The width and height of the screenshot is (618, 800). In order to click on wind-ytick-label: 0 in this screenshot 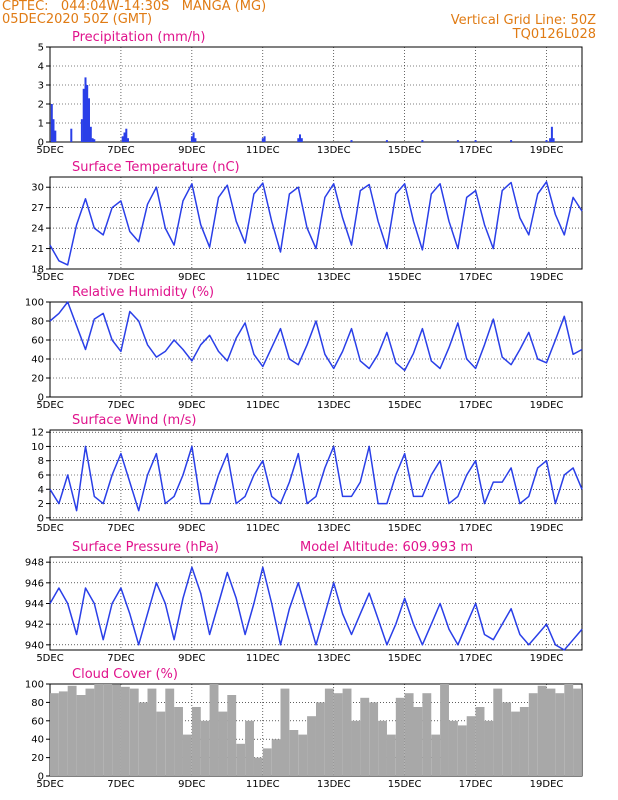, I will do `click(41, 518)`.